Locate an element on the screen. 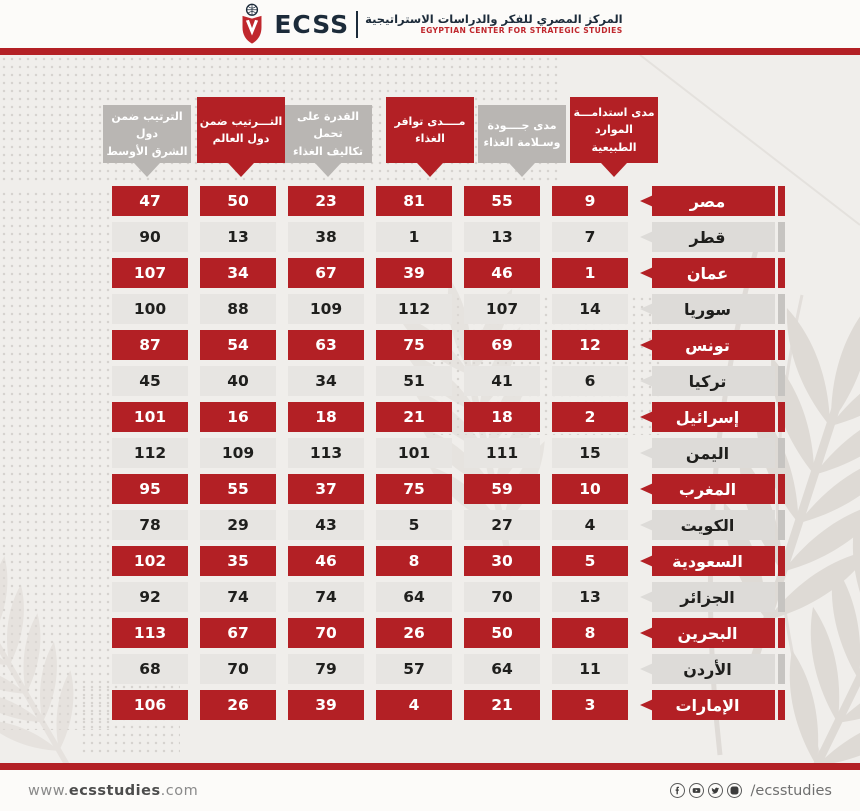 This screenshot has height=811, width=860. value-cell: 46 is located at coordinates (326, 561).